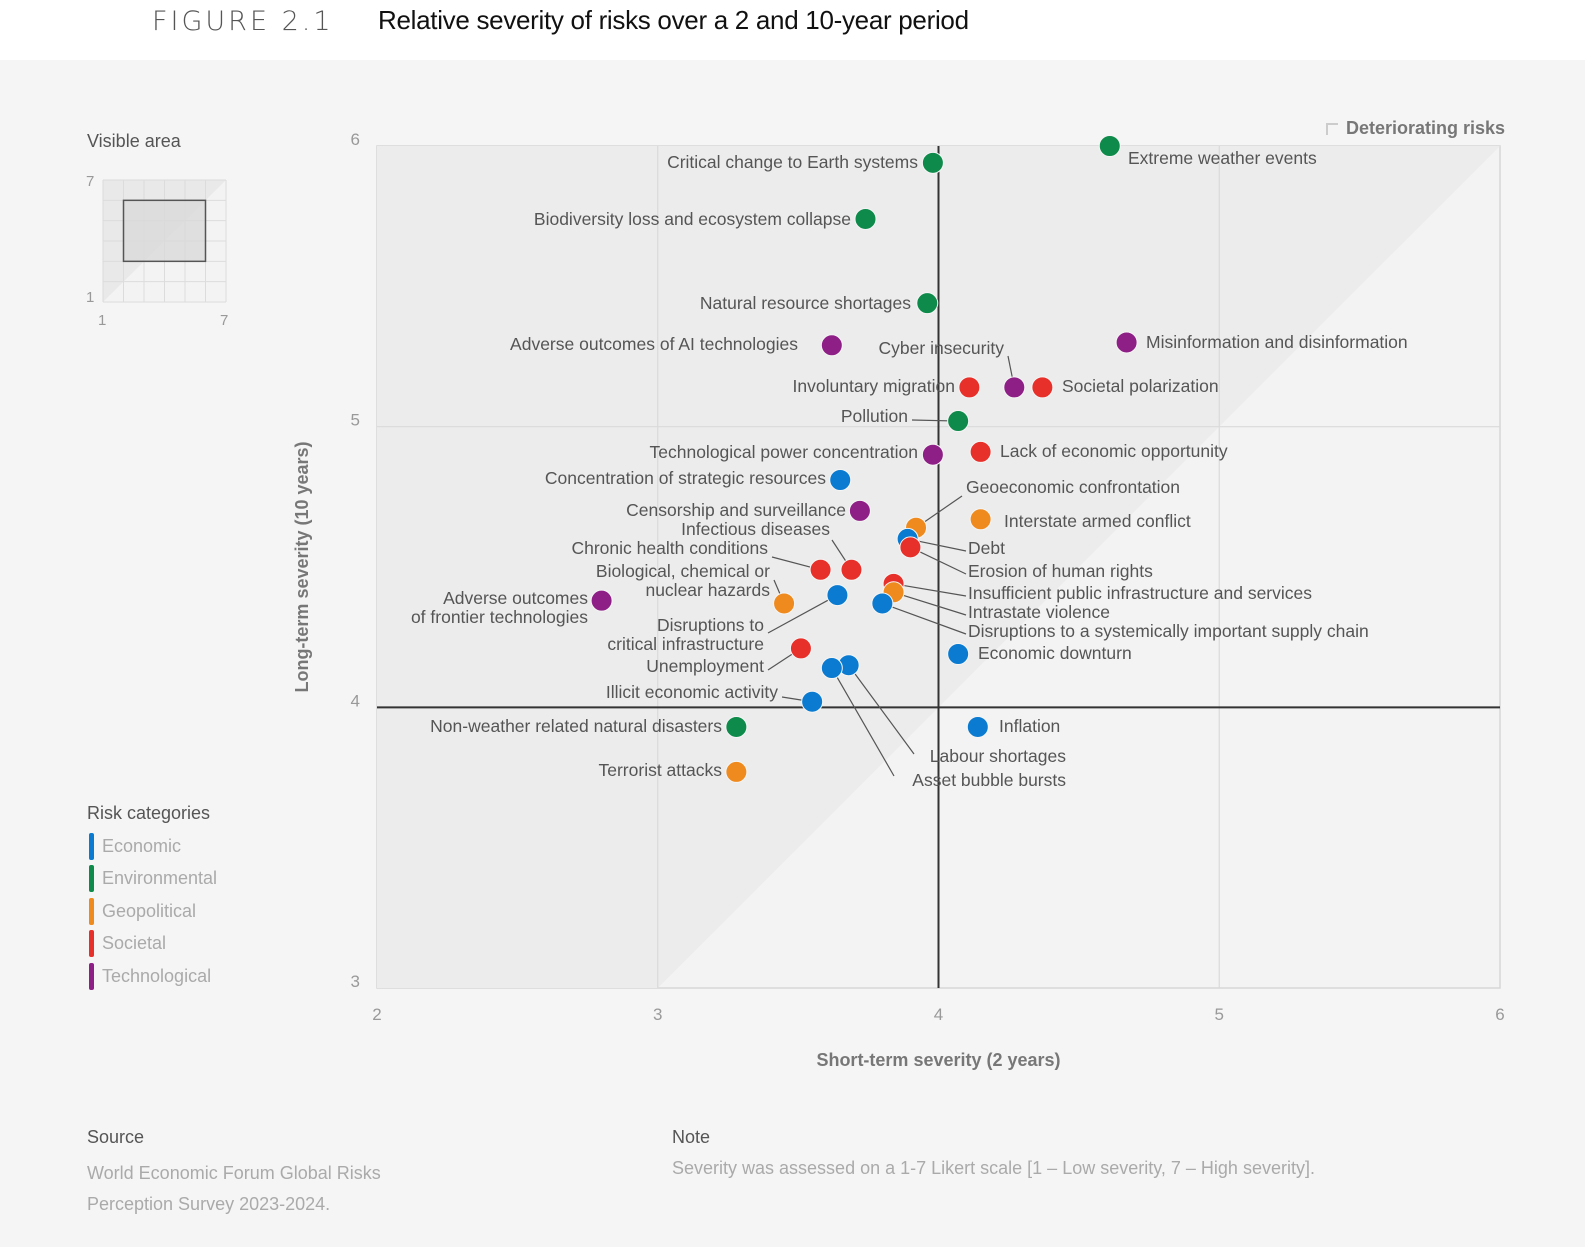  What do you see at coordinates (1222, 158) in the screenshot?
I see `data-point-label: Extreme weather events` at bounding box center [1222, 158].